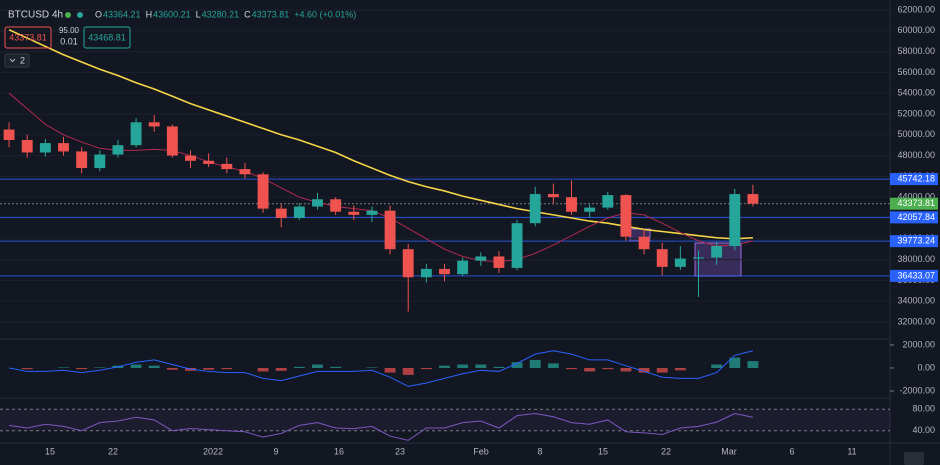 The width and height of the screenshot is (940, 465). I want to click on level-label: 45742.18, so click(916, 178).